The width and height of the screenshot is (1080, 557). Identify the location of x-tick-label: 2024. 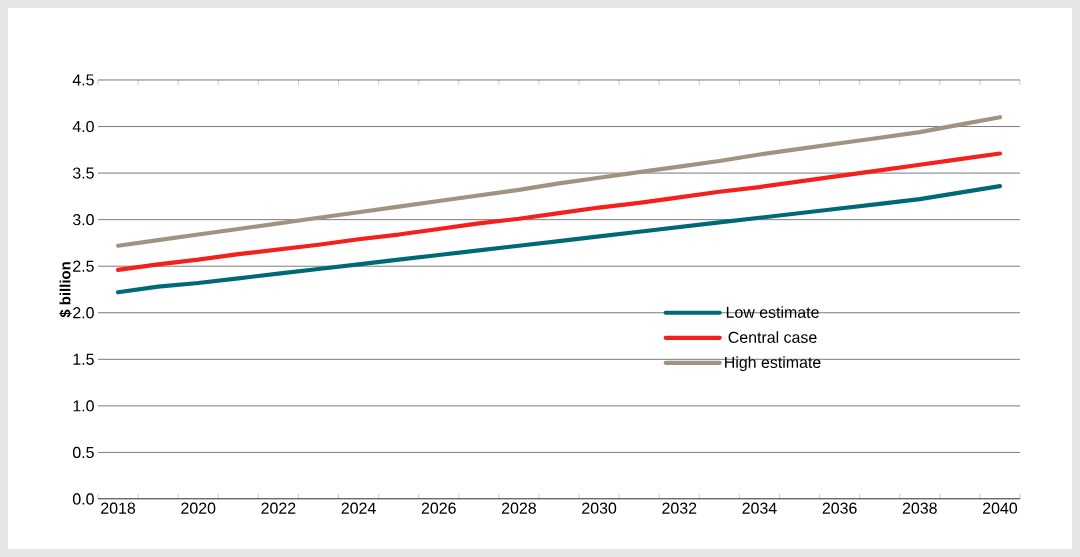
(358, 508).